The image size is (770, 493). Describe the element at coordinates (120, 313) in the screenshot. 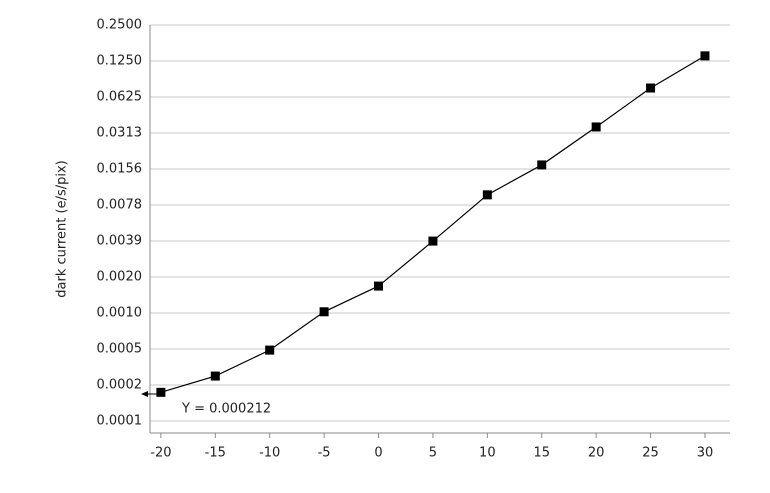

I see `y-tick-label: 0.0010` at that location.